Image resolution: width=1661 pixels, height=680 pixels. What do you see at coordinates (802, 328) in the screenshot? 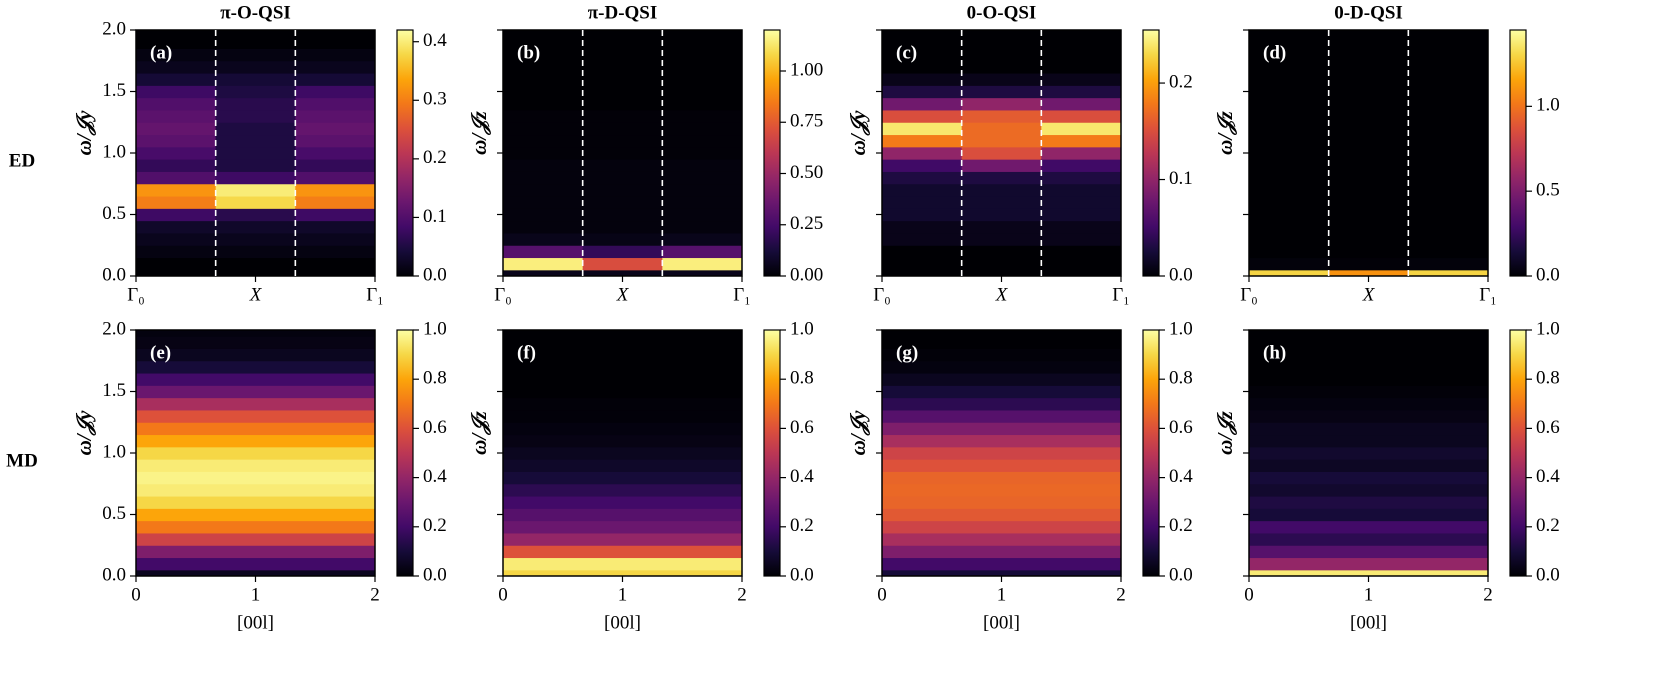
I see `colorbar-tick-label: 1.0` at bounding box center [802, 328].